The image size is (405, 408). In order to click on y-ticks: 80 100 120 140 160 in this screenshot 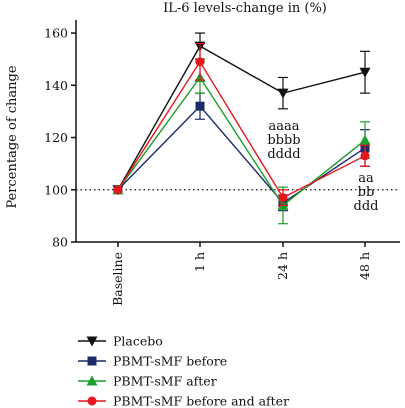, I will do `click(60, 138)`.